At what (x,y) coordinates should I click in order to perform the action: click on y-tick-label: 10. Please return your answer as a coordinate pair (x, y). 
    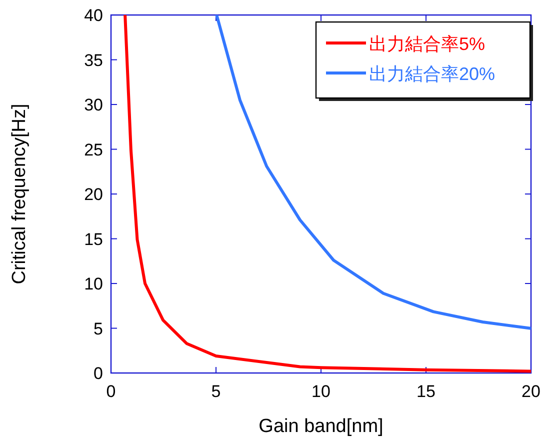
    Looking at the image, I should click on (93, 284).